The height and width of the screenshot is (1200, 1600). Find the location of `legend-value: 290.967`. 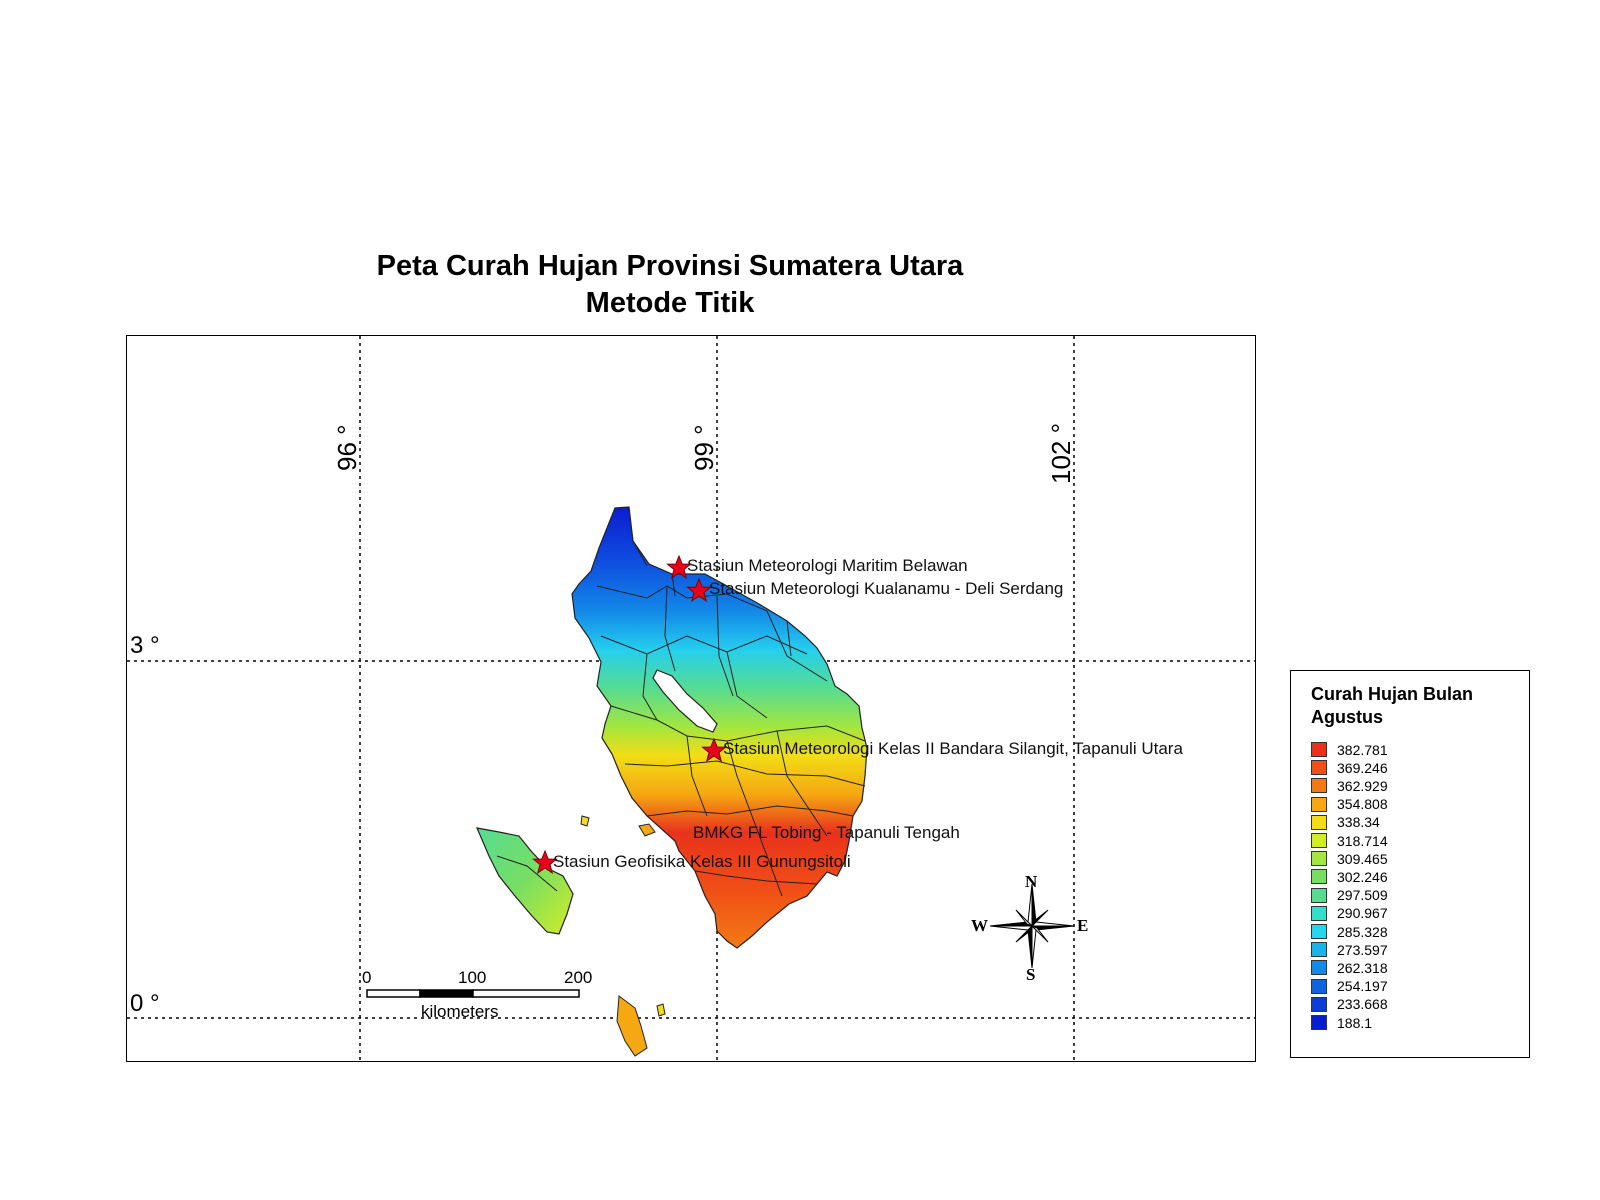

legend-value: 290.967 is located at coordinates (1362, 913).